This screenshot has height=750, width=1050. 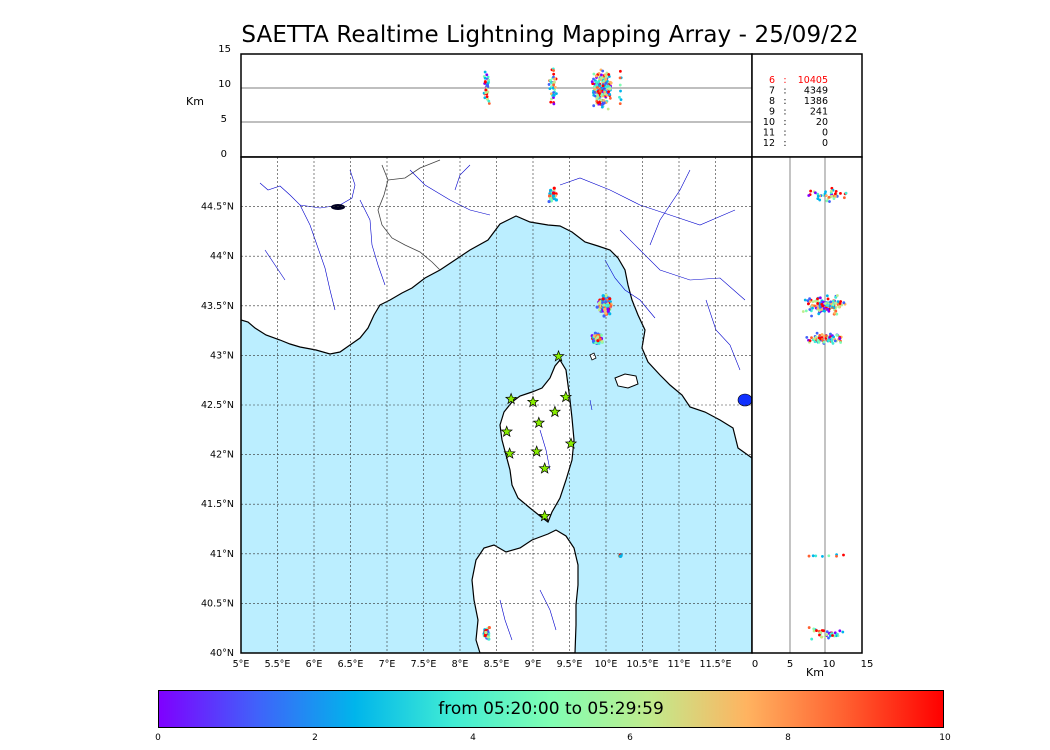 What do you see at coordinates (824, 413) in the screenshot?
I see `profile-lightning-points` at bounding box center [824, 413].